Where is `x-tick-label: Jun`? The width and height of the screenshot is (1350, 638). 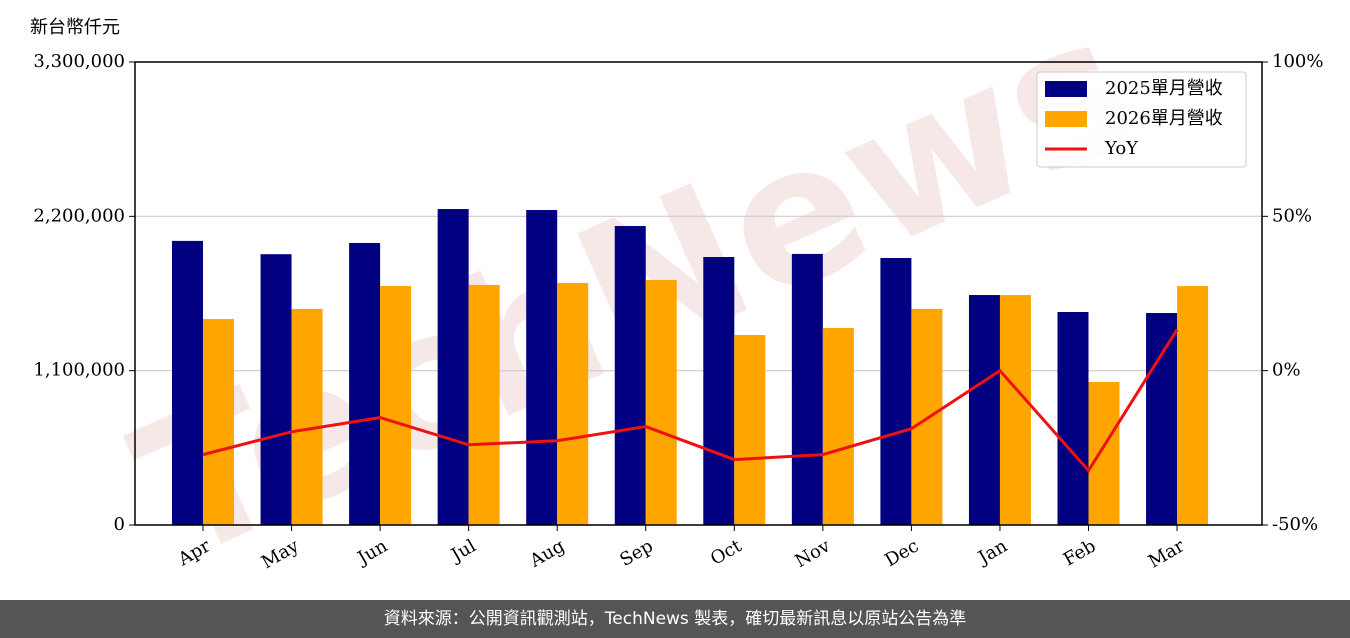 x-tick-label: Jun is located at coordinates (372, 552).